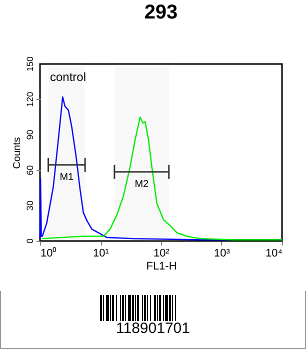  Describe the element at coordinates (30, 99) in the screenshot. I see `y-tick-label: 120` at that location.